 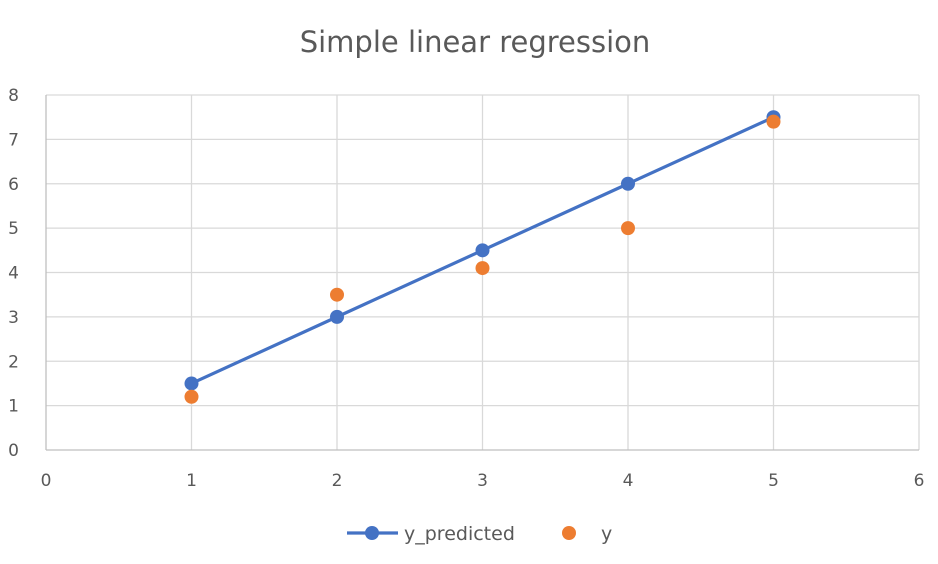 What do you see at coordinates (628, 481) in the screenshot?
I see `x-tick-label-4: 4` at bounding box center [628, 481].